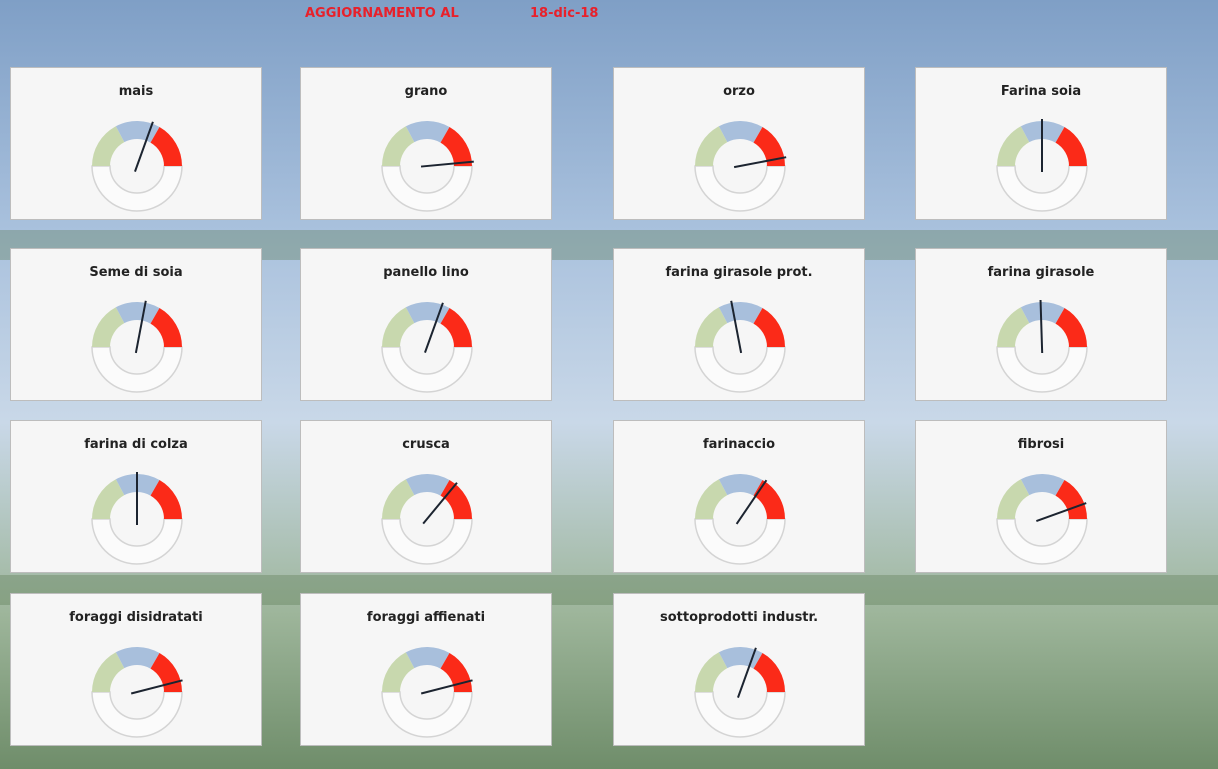  Describe the element at coordinates (1041, 91) in the screenshot. I see `gauge-title: Farina soia` at that location.